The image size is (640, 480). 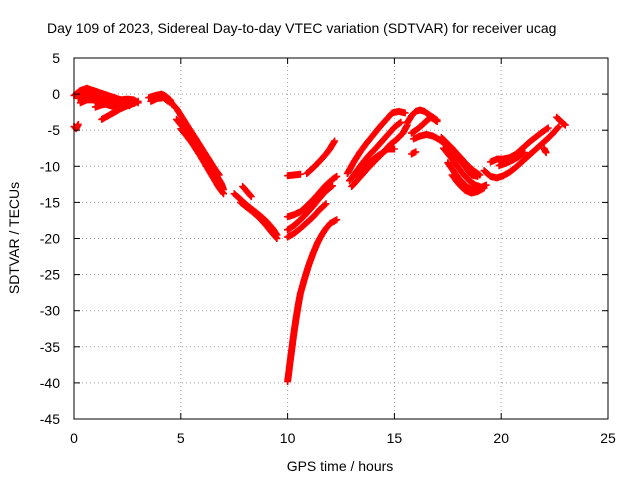 I want to click on x-tick-label: 0, so click(x=74, y=438).